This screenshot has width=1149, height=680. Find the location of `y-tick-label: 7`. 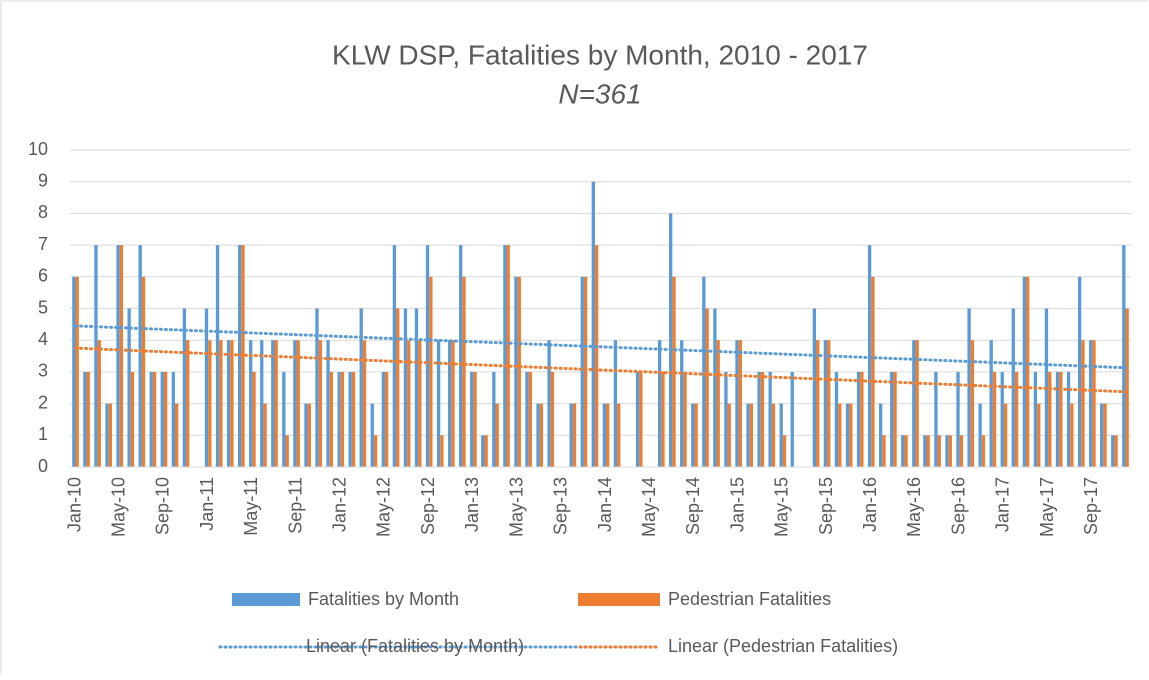

y-tick-label: 7 is located at coordinates (43, 244).